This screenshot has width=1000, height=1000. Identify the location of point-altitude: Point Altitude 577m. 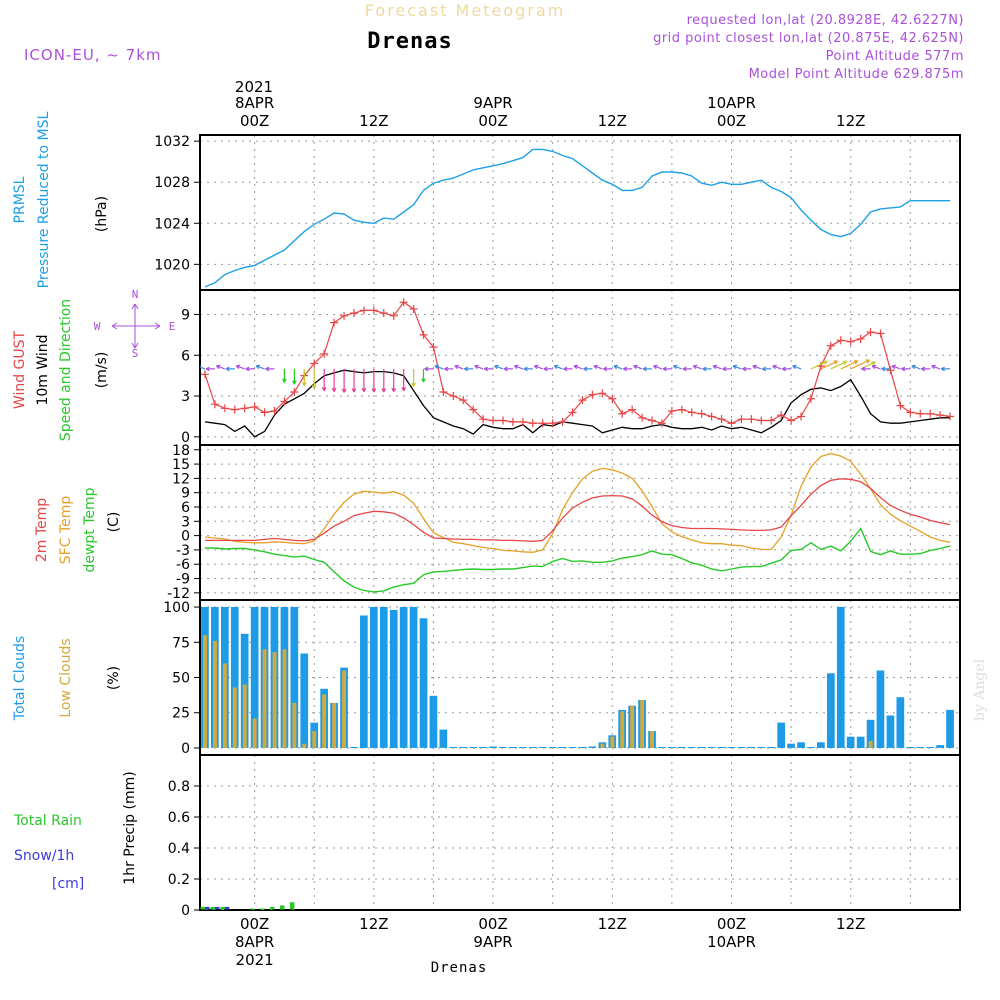
(895, 56).